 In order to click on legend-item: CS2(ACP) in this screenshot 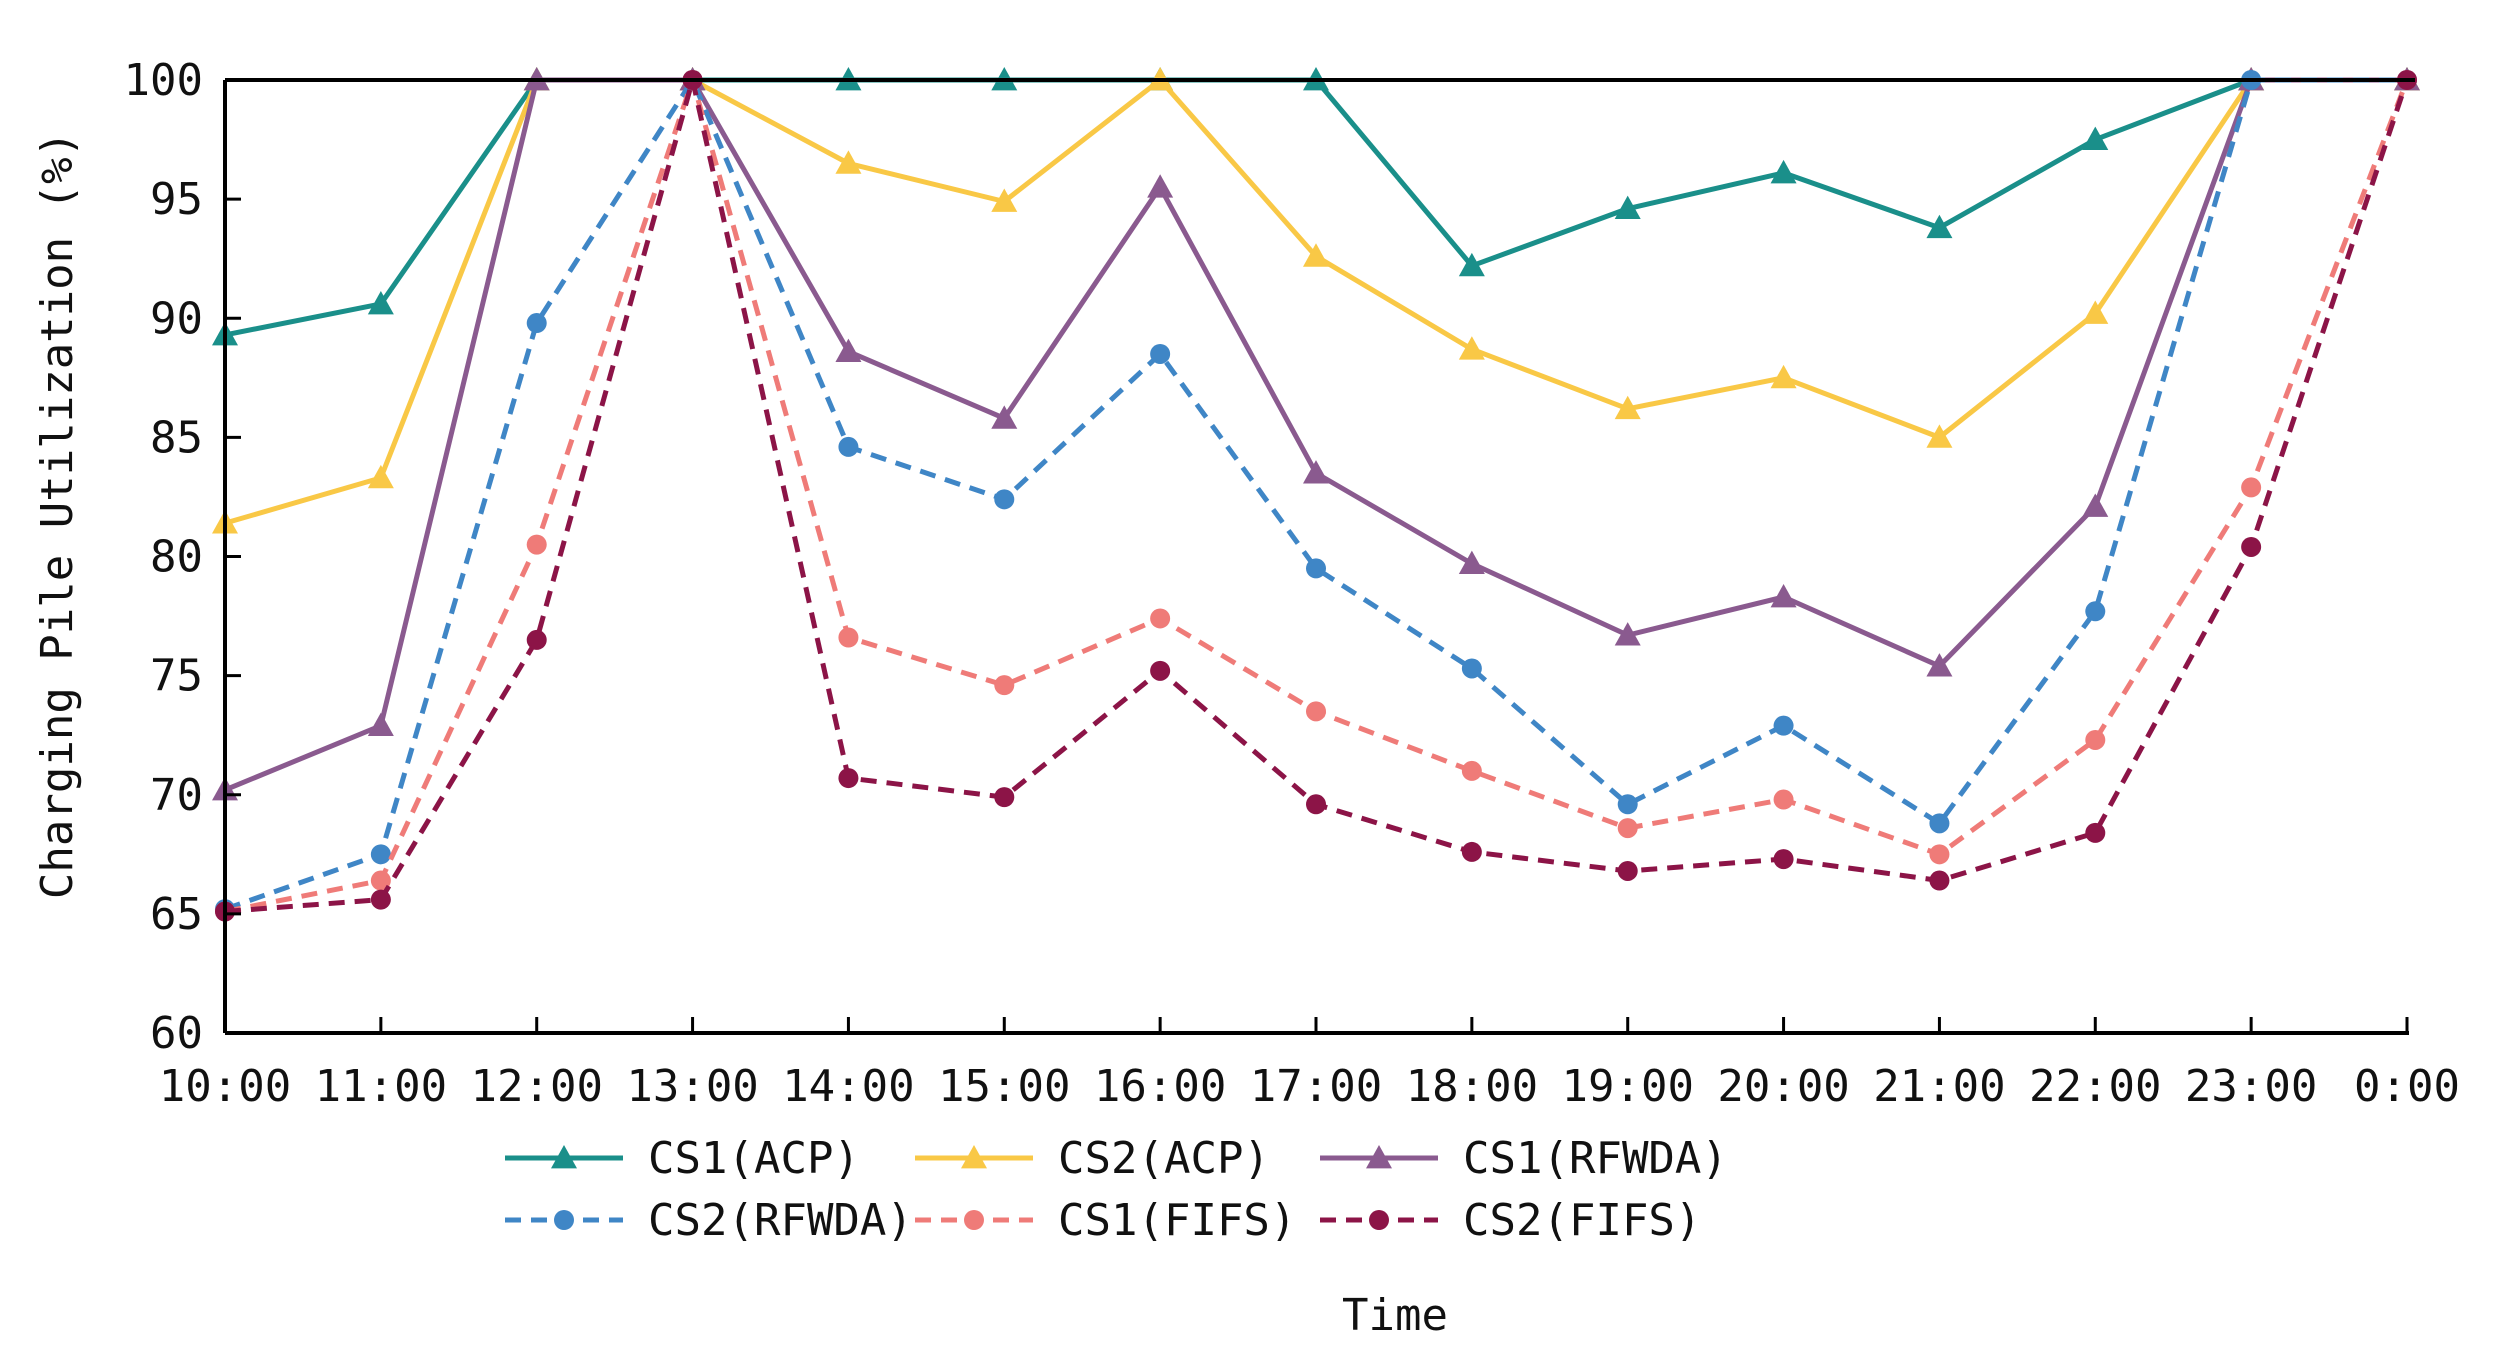, I will do `click(1092, 1158)`.